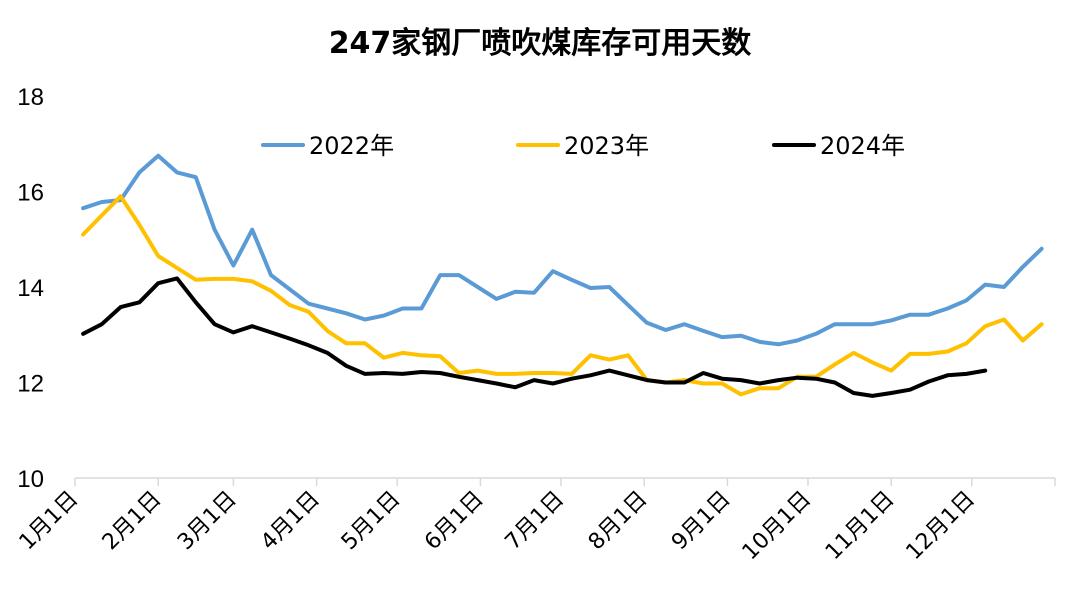 Image resolution: width=1084 pixels, height=616 pixels. I want to click on y-axis-ticks: 10 12 14 16 18, so click(30, 288).